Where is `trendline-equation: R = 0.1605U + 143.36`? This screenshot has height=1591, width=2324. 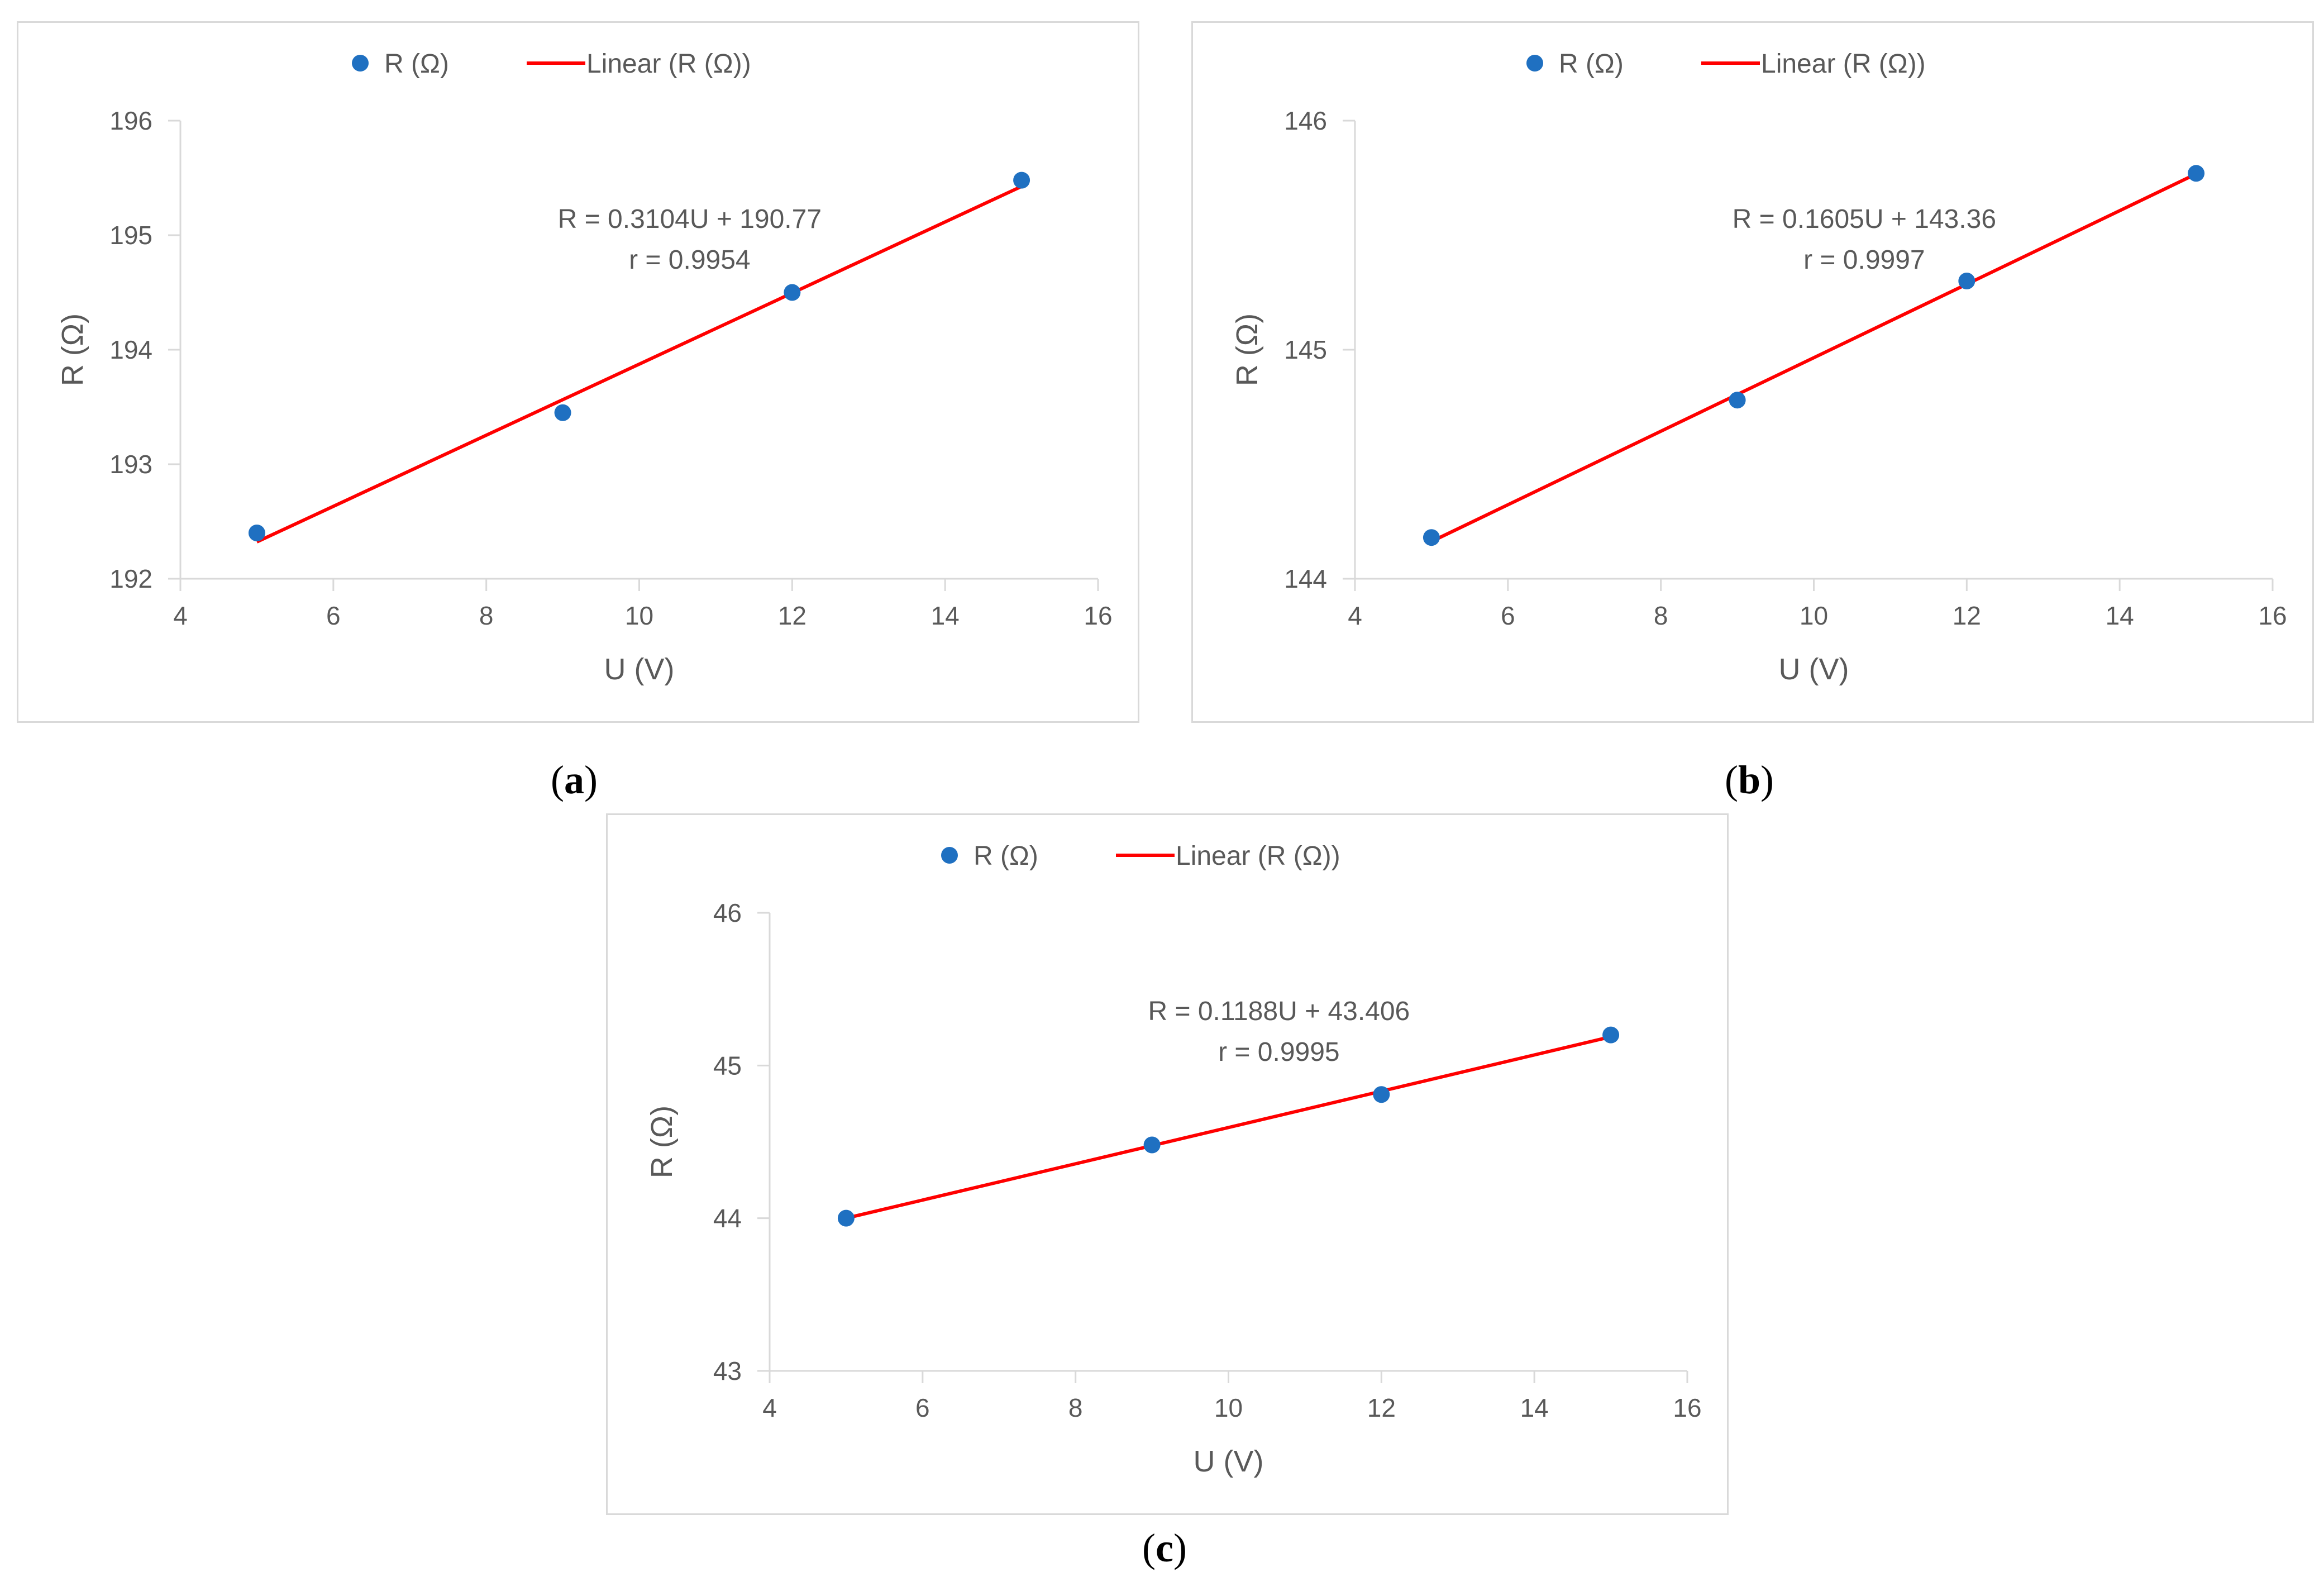
trendline-equation: R = 0.1605U + 143.36 is located at coordinates (1864, 219).